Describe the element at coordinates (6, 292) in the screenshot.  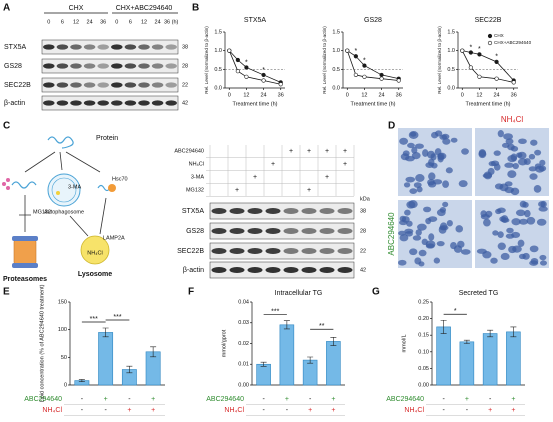
I see `panel-label: E` at that location.